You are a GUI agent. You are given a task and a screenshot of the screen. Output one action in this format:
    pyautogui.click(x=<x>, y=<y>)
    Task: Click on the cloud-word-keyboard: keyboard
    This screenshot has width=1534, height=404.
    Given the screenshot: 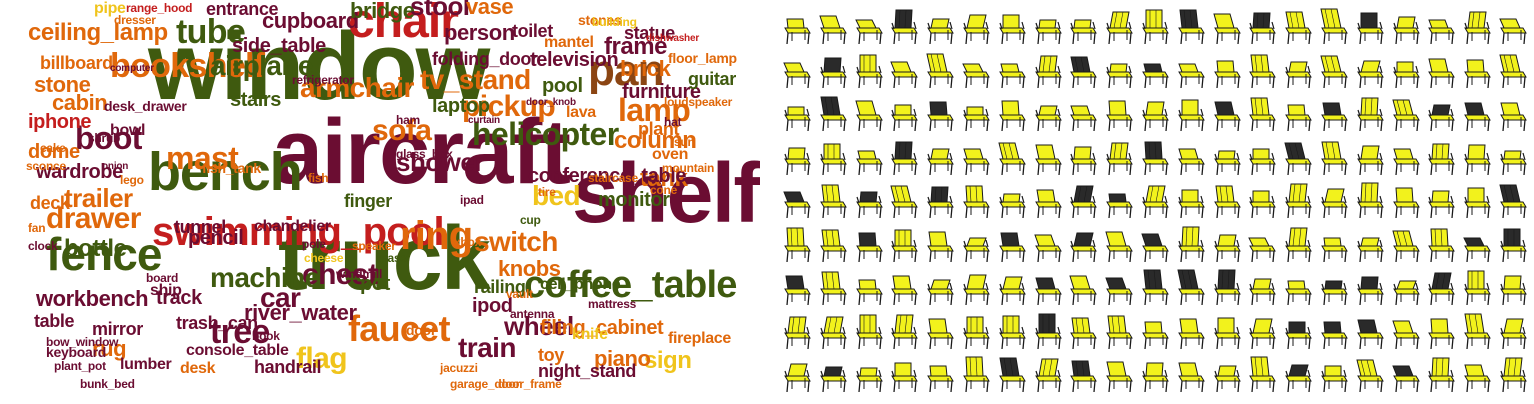 What is the action you would take?
    pyautogui.click(x=76, y=351)
    